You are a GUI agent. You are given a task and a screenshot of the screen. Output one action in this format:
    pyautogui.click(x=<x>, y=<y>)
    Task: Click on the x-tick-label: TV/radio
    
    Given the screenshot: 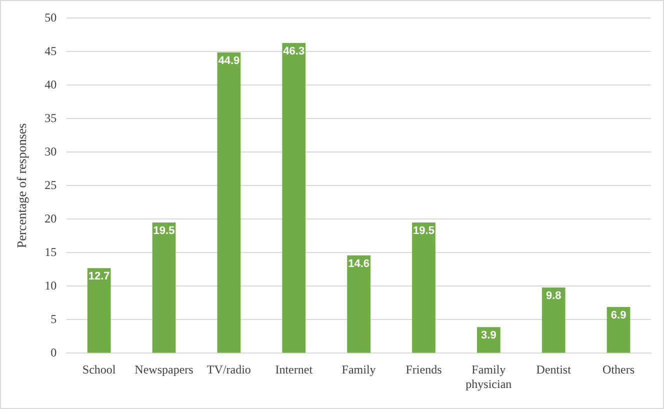 What is the action you would take?
    pyautogui.click(x=228, y=369)
    